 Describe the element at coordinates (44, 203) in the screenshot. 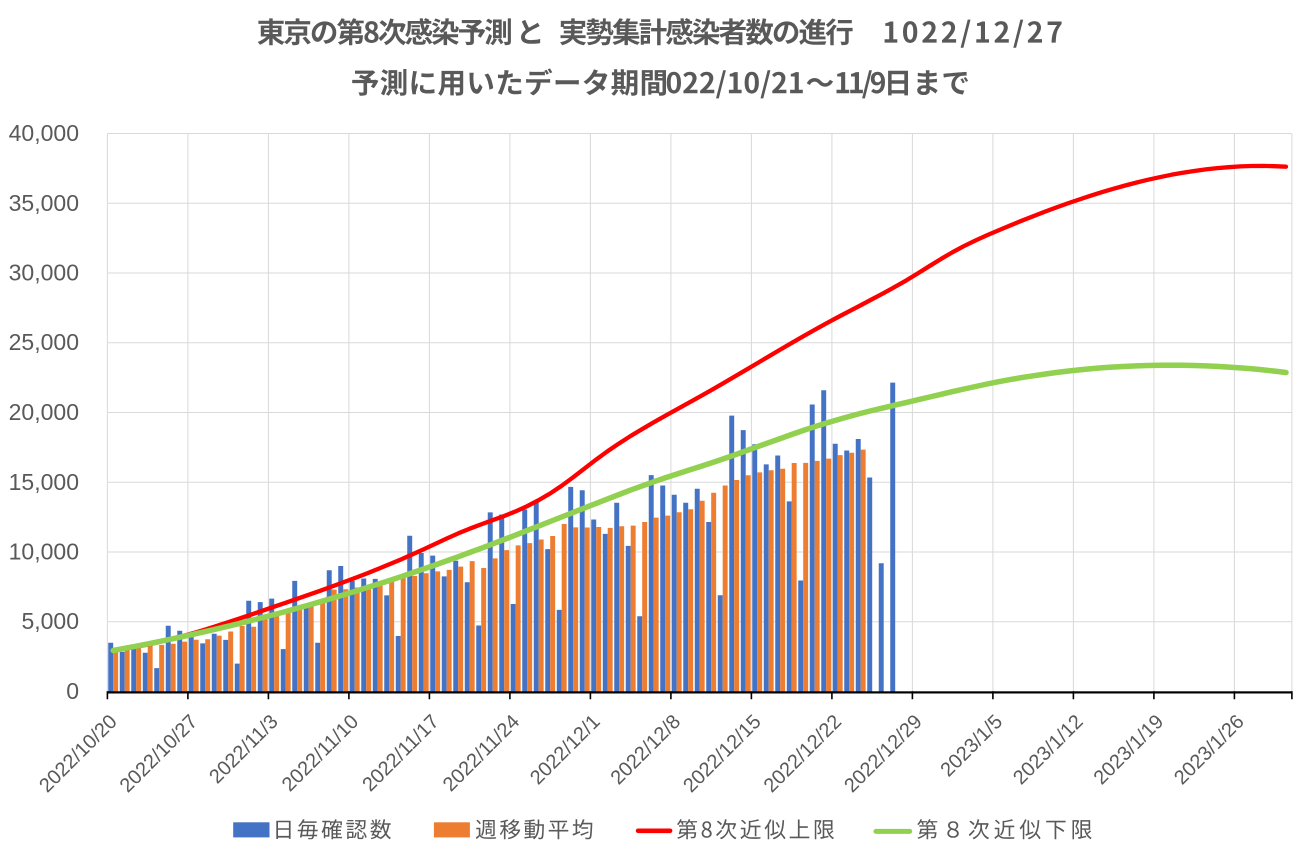

I see `svg-text: 35,000` at that location.